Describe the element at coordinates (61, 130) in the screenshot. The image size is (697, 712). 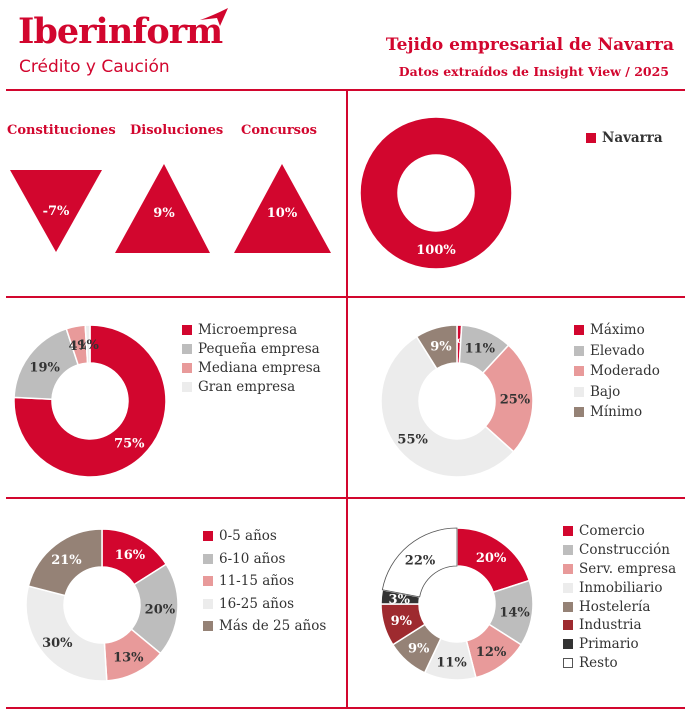
I see `kpi-label-constituciones: Constituciones` at that location.